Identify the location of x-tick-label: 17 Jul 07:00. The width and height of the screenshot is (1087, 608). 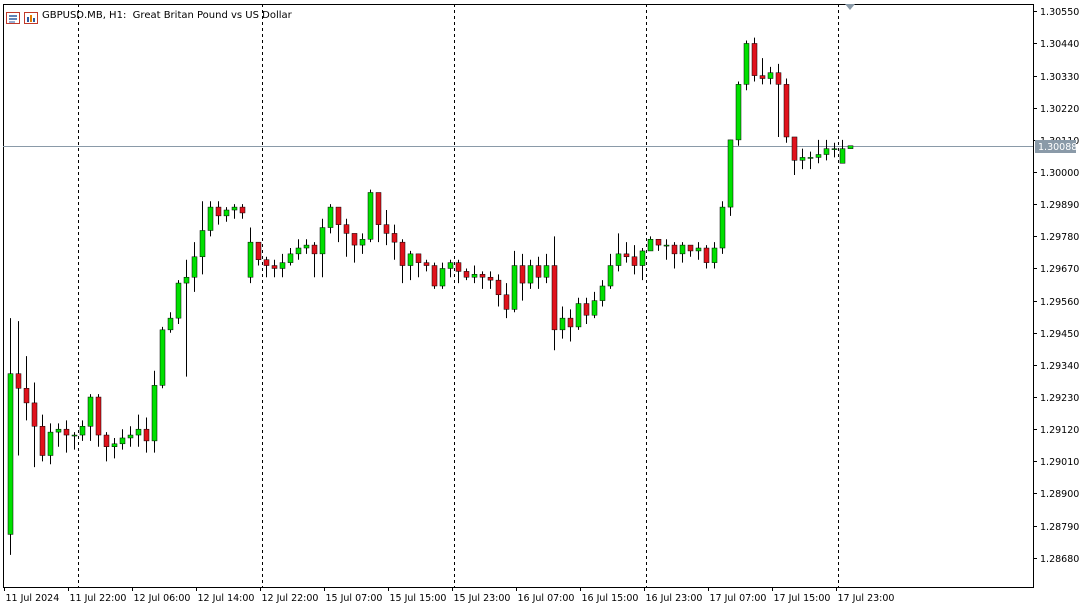
(738, 598).